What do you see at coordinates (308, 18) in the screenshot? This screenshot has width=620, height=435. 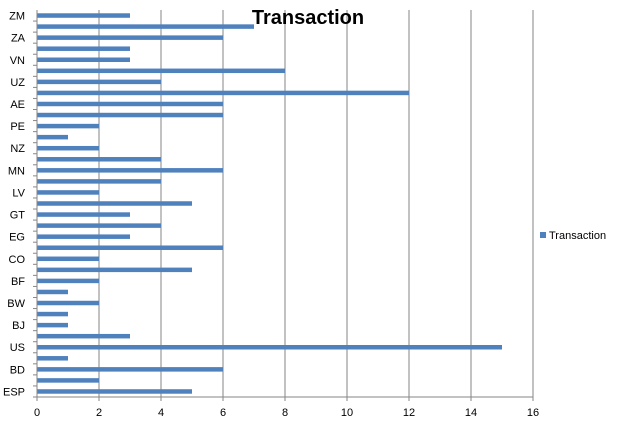 I see `chart-title: Transaction` at bounding box center [308, 18].